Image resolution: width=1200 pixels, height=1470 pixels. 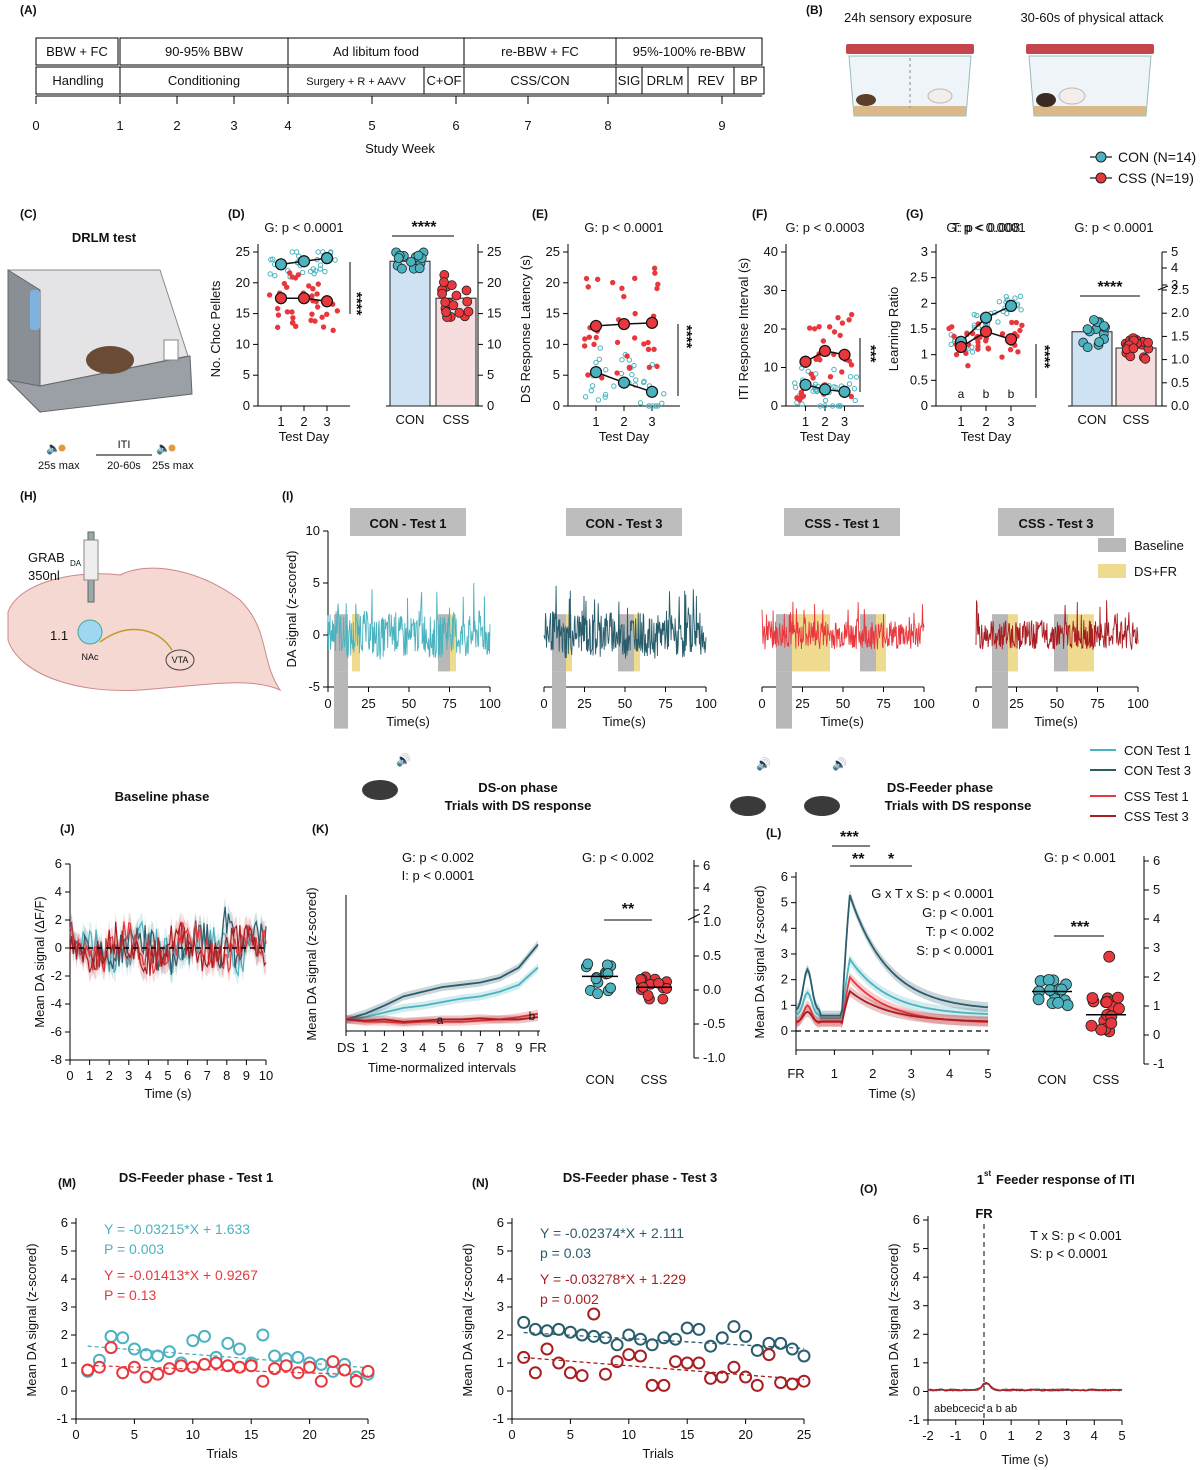 I want to click on O-x-tick-label: 2, so click(x=1038, y=1435).